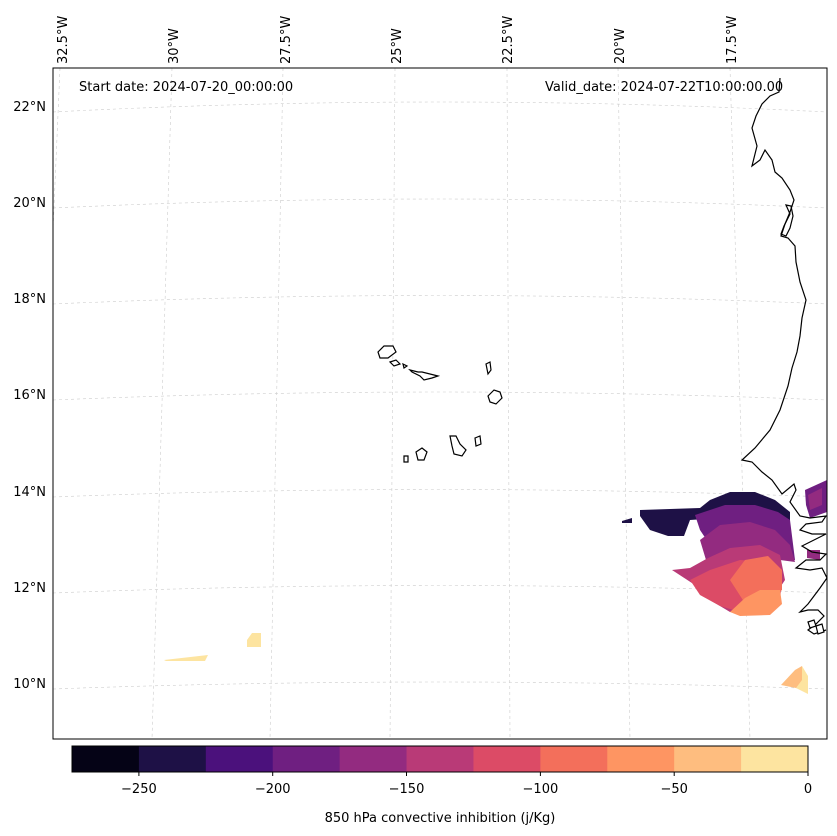 The image size is (837, 836). What do you see at coordinates (664, 87) in the screenshot?
I see `valid-date-label: Valid_date: 2024-07-22T10:00:00.00` at bounding box center [664, 87].